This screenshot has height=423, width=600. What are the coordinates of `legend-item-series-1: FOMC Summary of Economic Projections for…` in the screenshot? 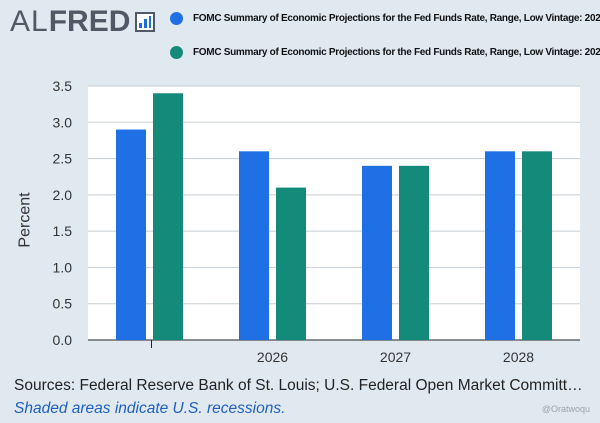 It's located at (385, 18).